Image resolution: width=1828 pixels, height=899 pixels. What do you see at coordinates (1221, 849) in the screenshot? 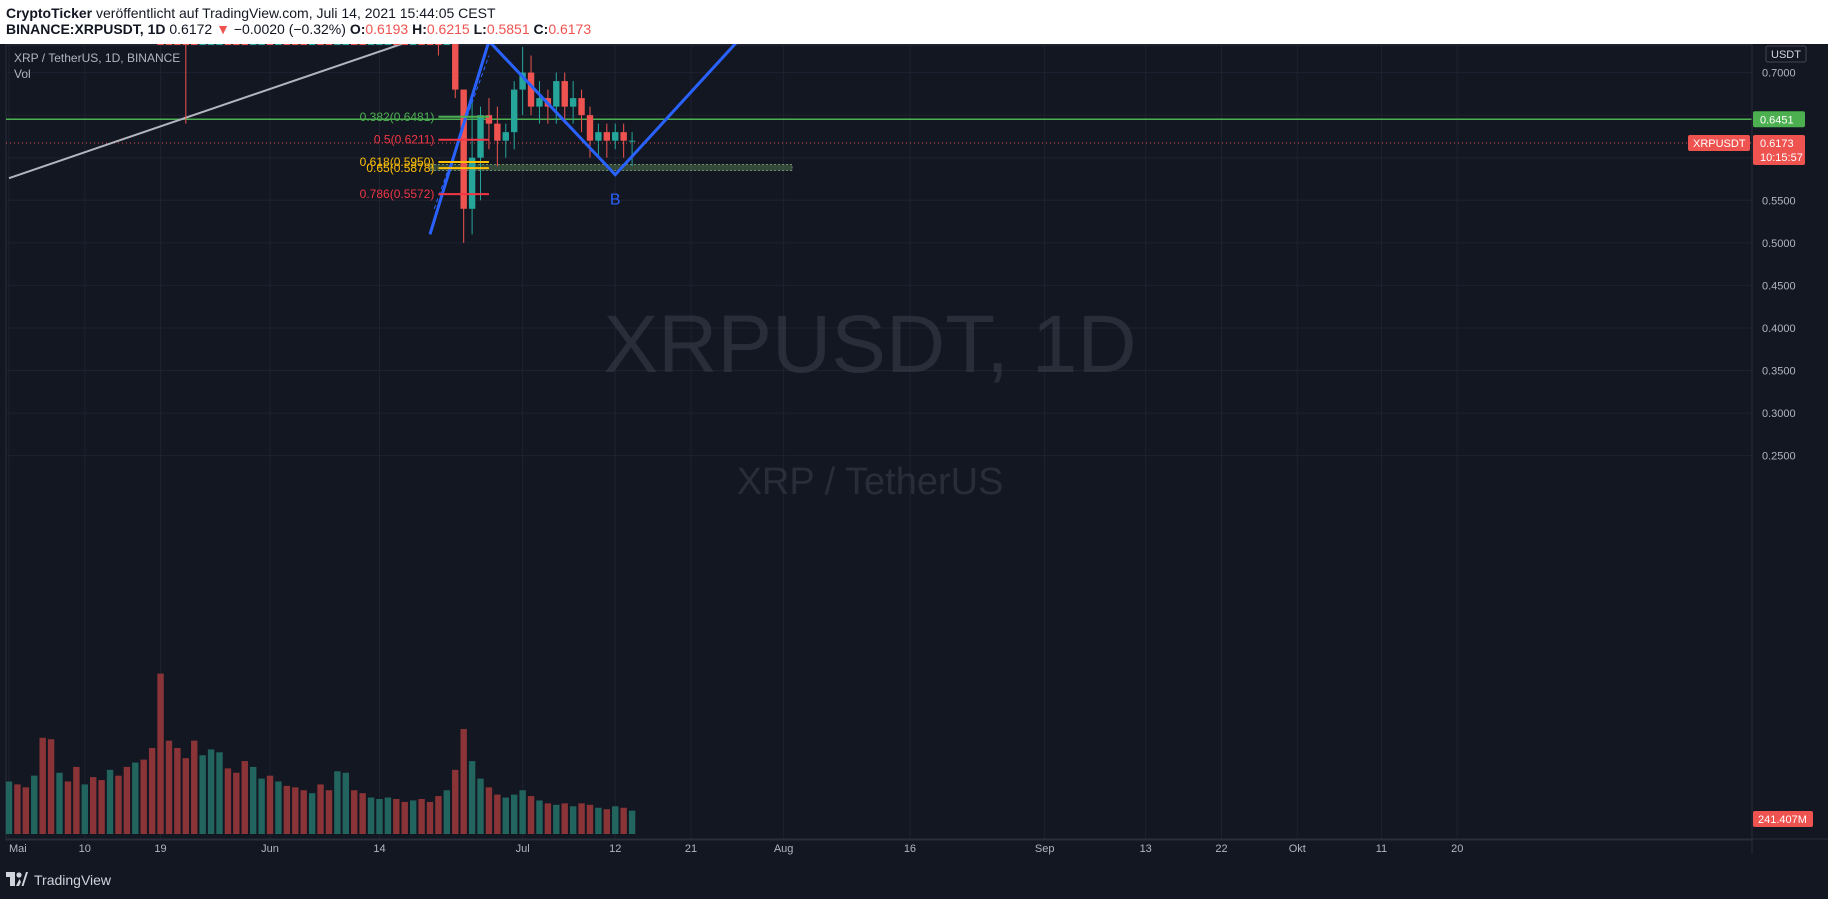
I see `time-tick: 22` at bounding box center [1221, 849].